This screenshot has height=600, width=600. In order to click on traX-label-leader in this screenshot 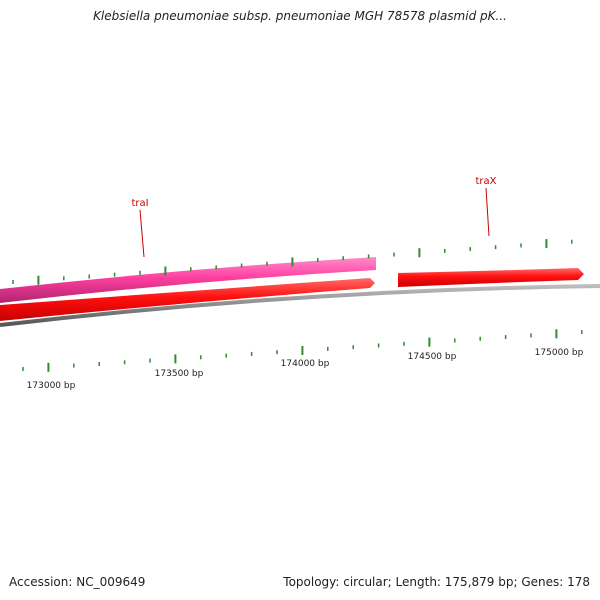, I will do `click(487, 212)`.